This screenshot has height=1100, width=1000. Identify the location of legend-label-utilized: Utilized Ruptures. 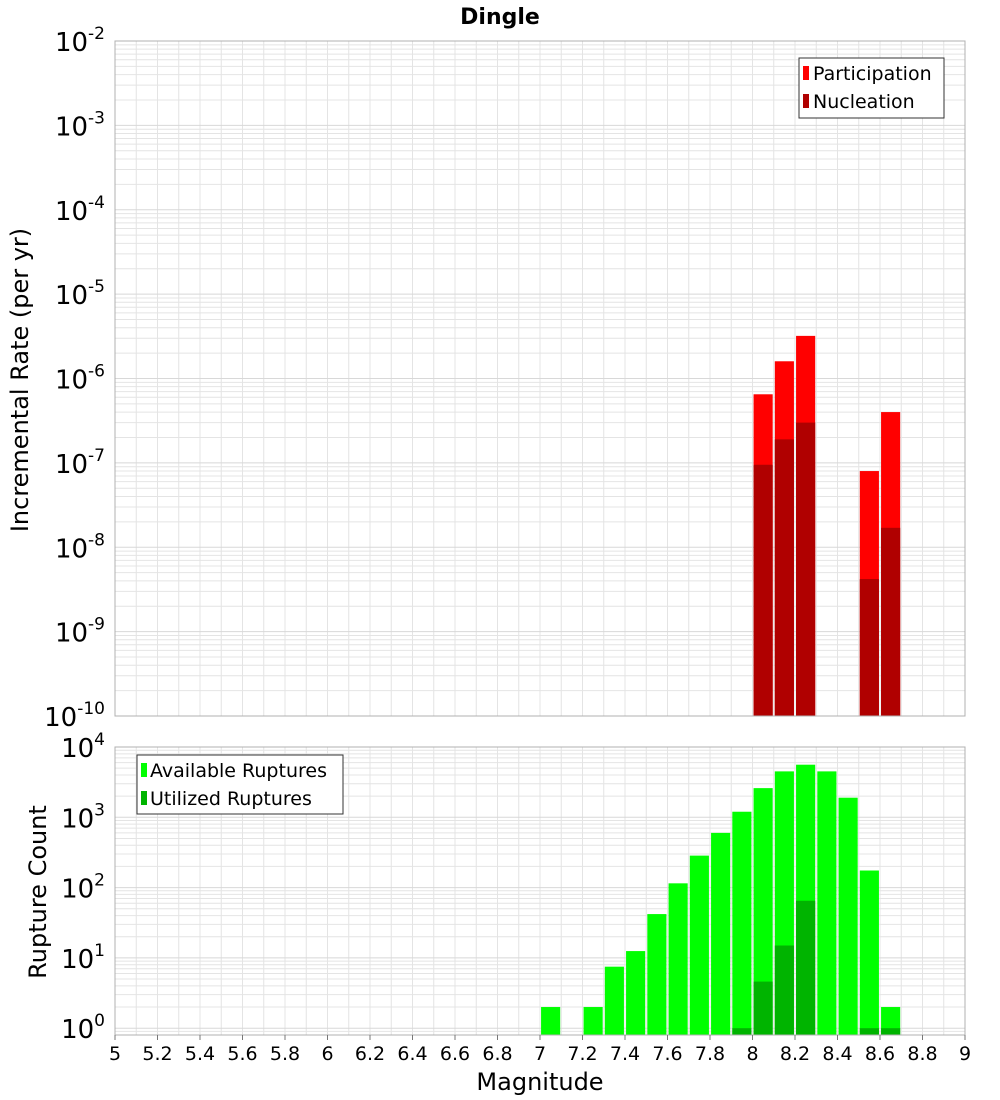
(231, 799).